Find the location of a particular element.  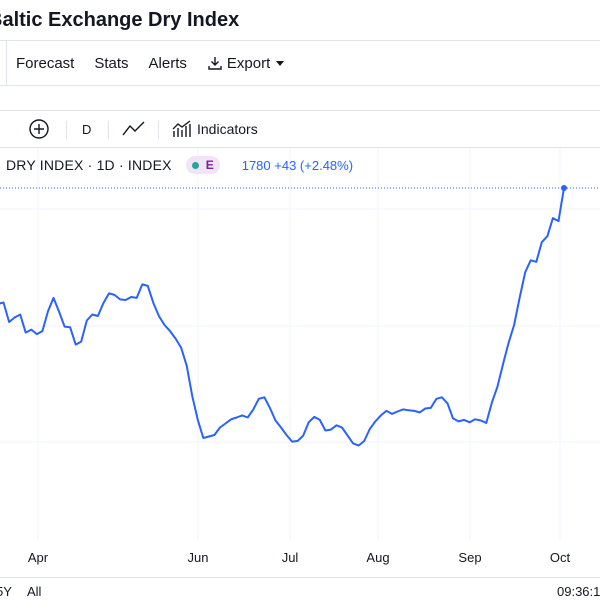

price-readout: 1780 +43 (+2.48%) is located at coordinates (297, 165).